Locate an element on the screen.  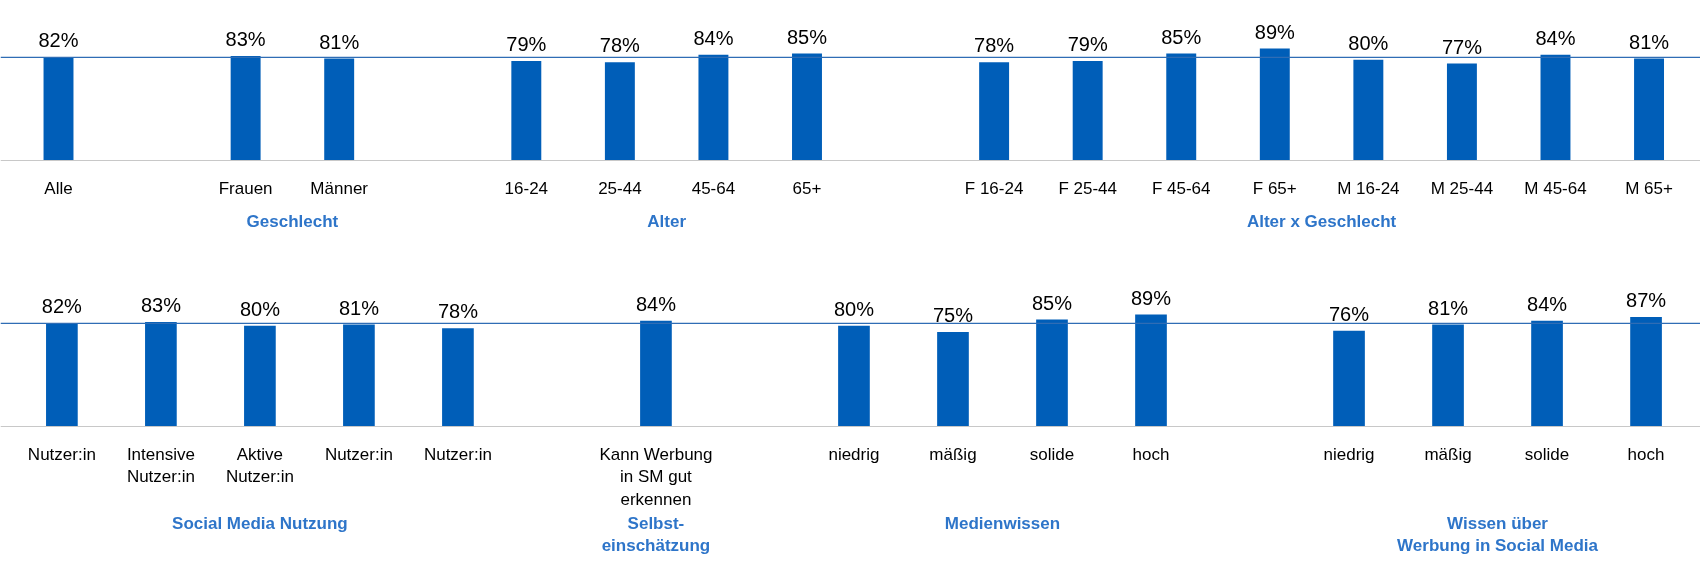
x-tick-label: M 16-24 is located at coordinates (1368, 188).